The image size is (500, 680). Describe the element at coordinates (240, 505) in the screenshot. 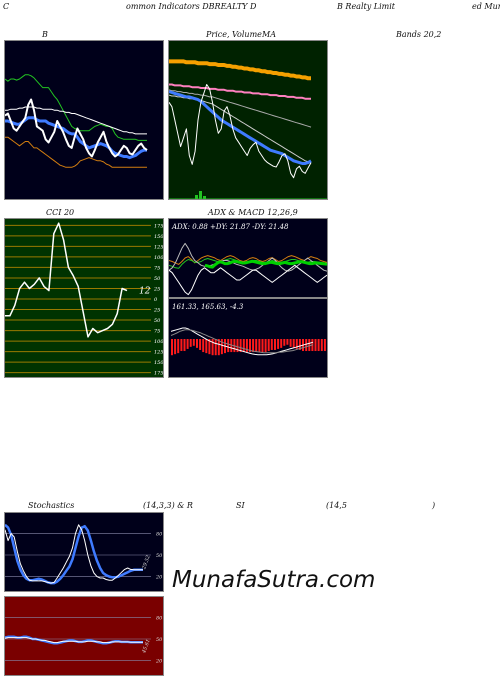

I see `si-title: SI` at that location.